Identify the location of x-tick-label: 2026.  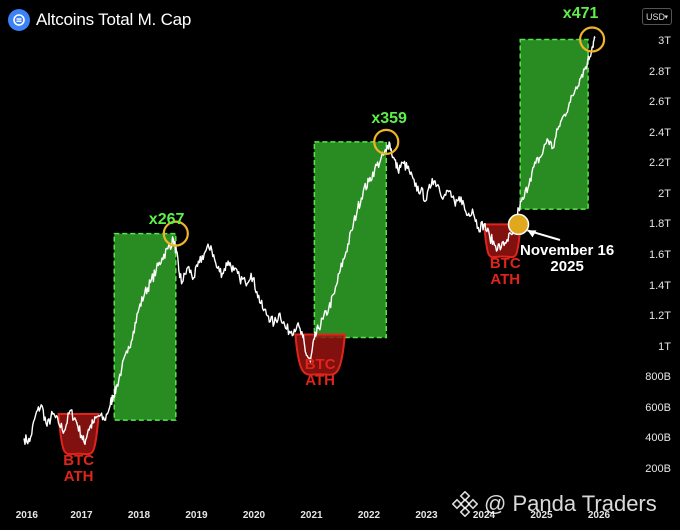
(599, 515).